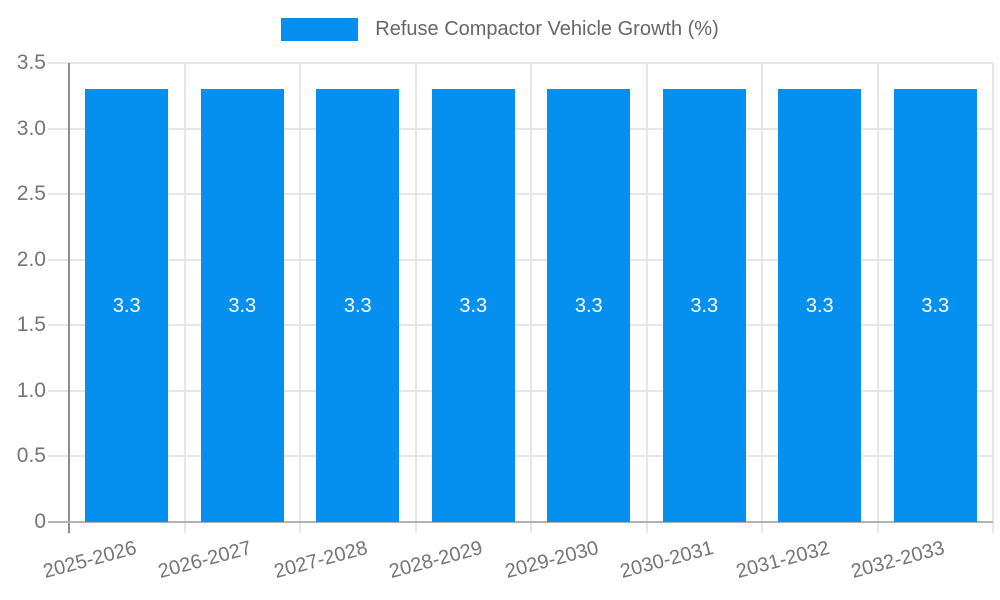 This screenshot has height=600, width=1000. What do you see at coordinates (40, 521) in the screenshot?
I see `y-tick-label: 0` at bounding box center [40, 521].